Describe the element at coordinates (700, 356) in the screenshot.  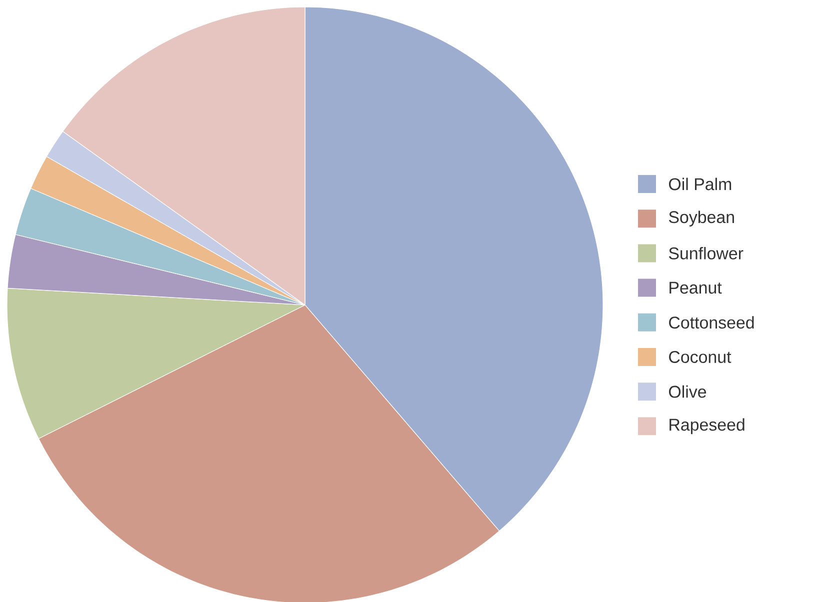
I see `legend-label: Coconut` at that location.